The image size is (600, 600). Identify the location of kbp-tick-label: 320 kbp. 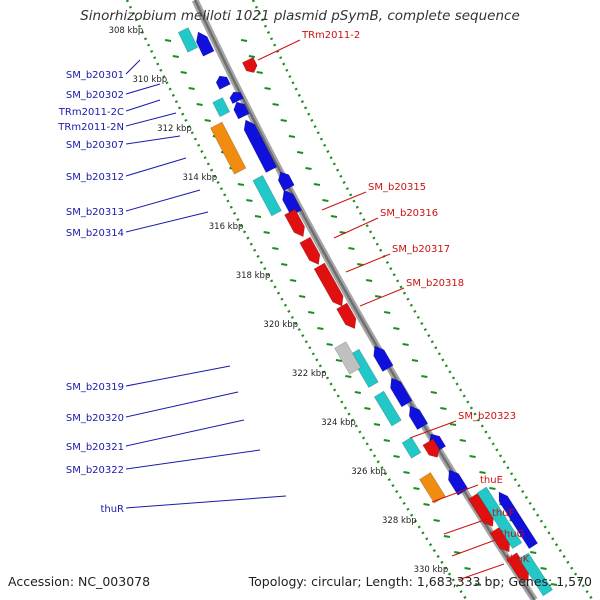
(280, 325).